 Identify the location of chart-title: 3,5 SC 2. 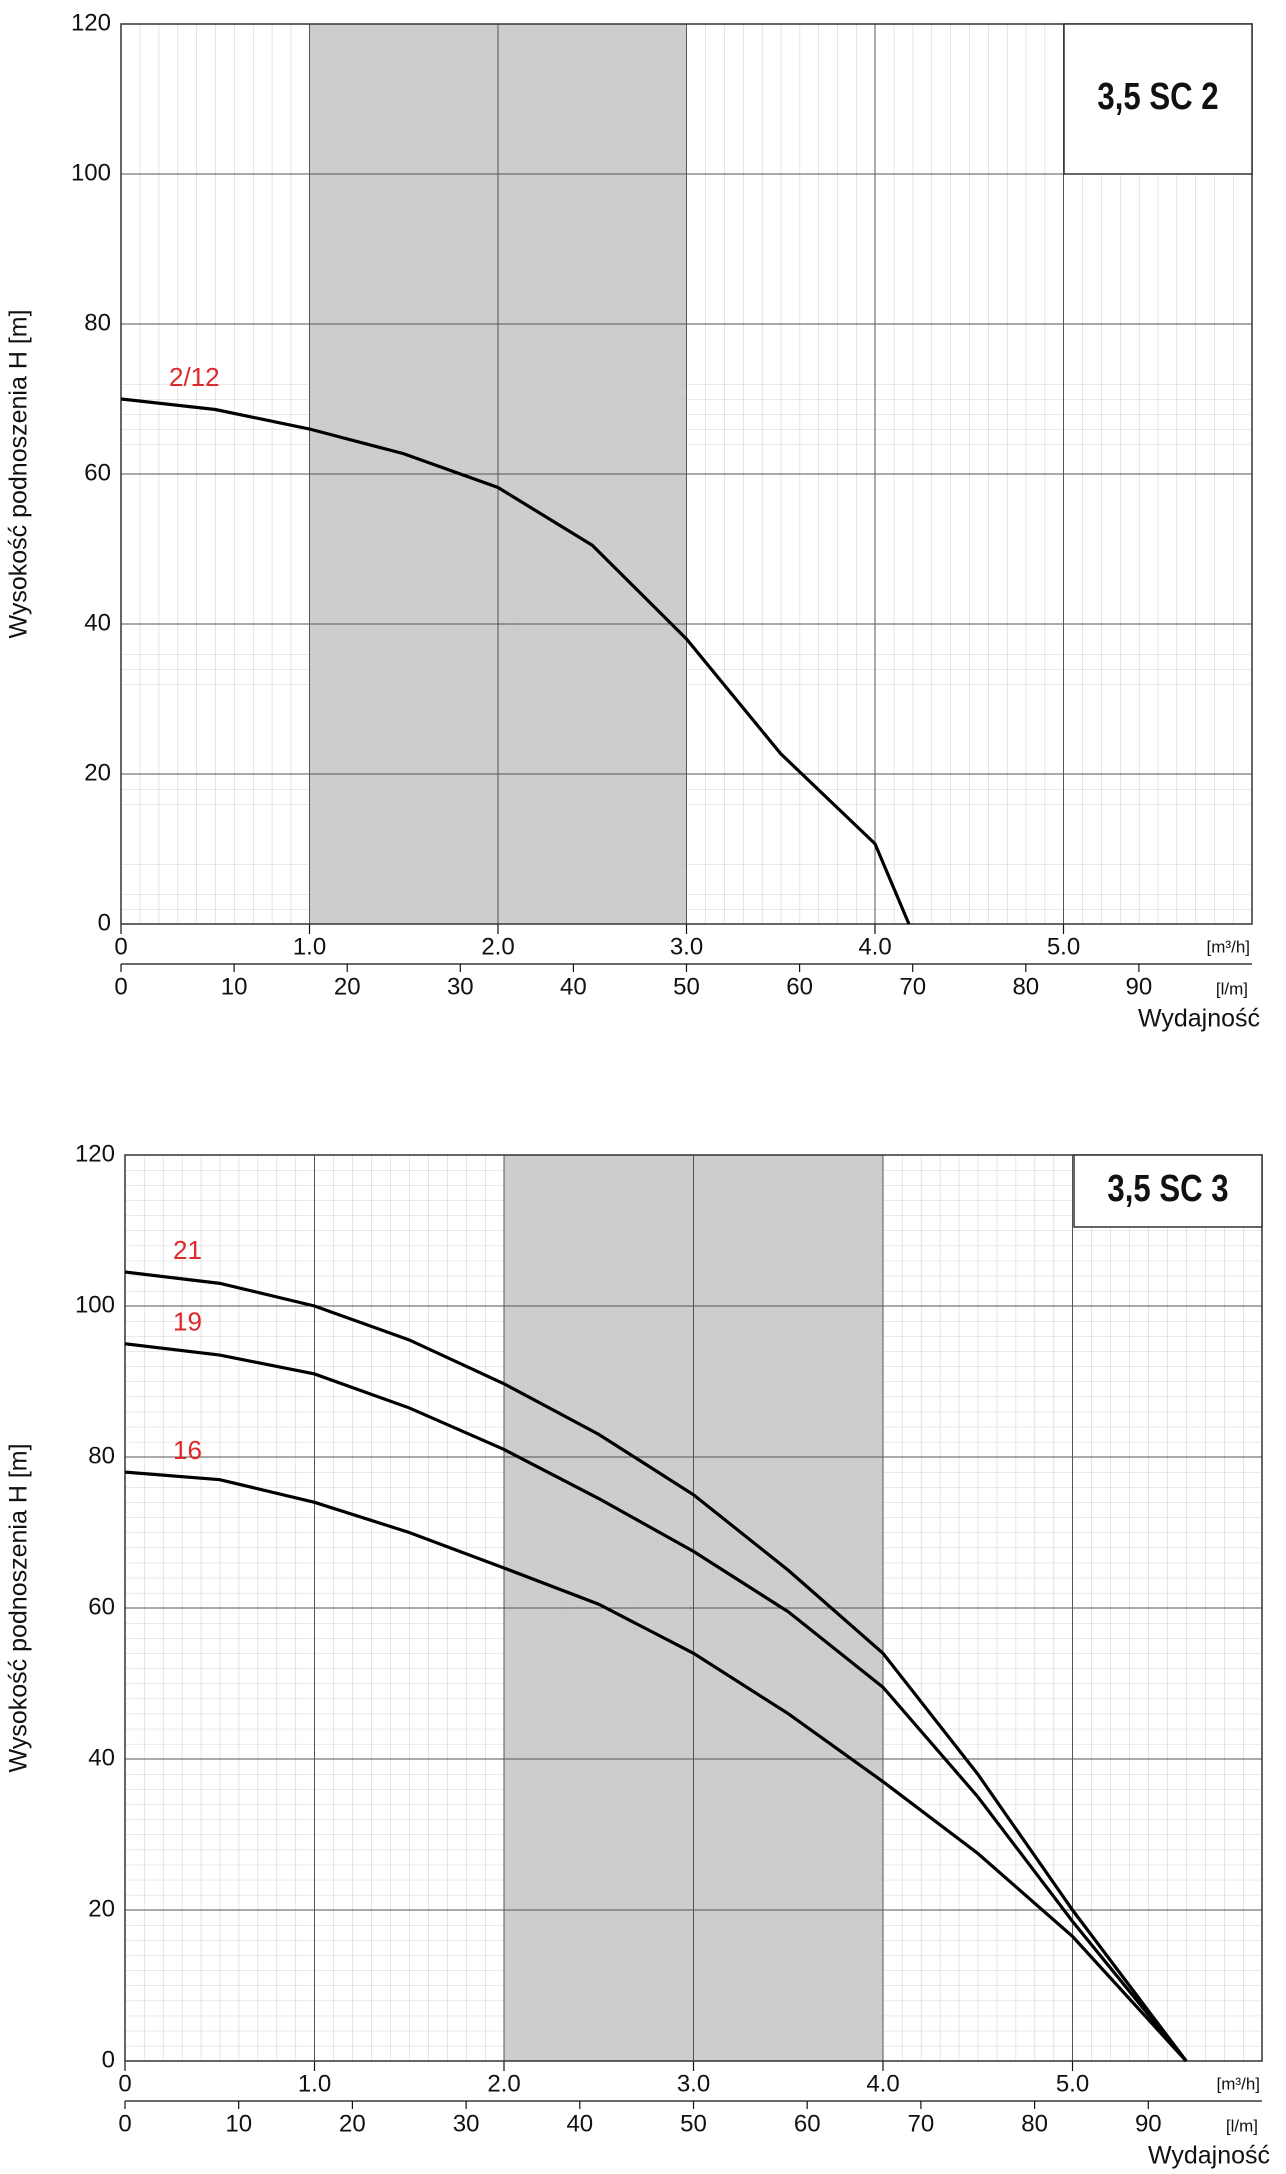
(1157, 97).